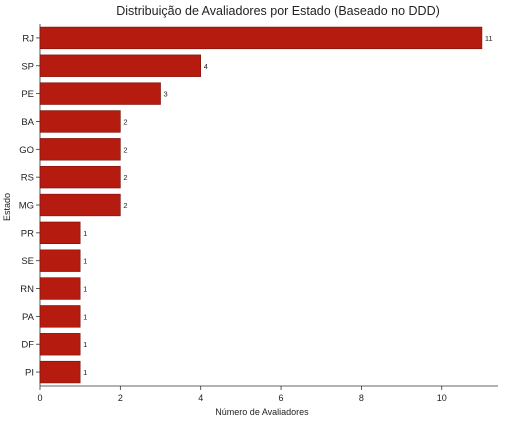 The width and height of the screenshot is (512, 428). I want to click on y-tick-label: GO, so click(26, 150).